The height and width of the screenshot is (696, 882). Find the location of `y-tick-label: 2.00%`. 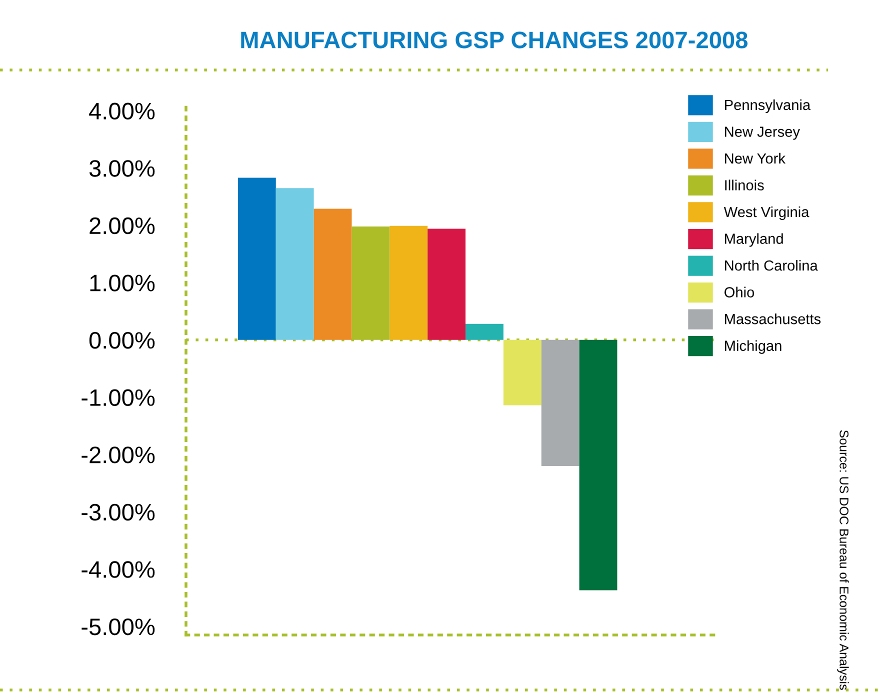

y-tick-label: 2.00% is located at coordinates (122, 225).